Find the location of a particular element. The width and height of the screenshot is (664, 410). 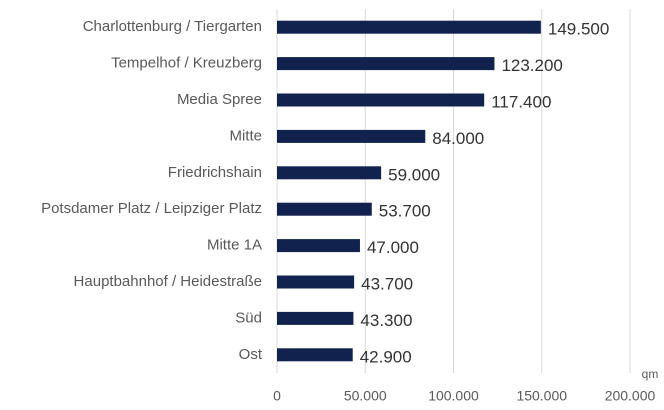

axis-label: qm is located at coordinates (650, 374).